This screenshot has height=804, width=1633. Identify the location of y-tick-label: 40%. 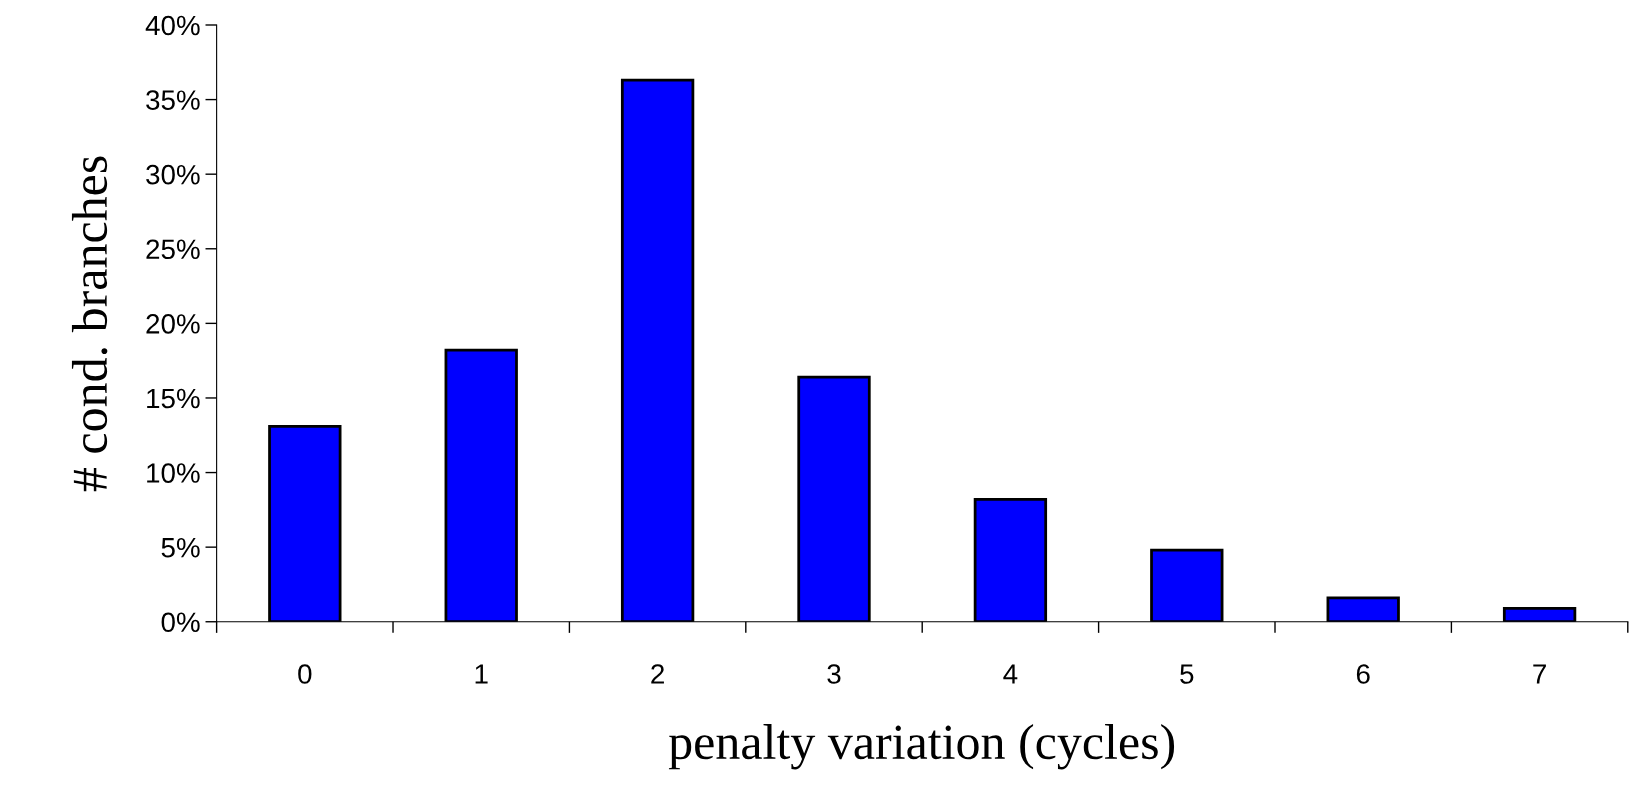
(172, 25).